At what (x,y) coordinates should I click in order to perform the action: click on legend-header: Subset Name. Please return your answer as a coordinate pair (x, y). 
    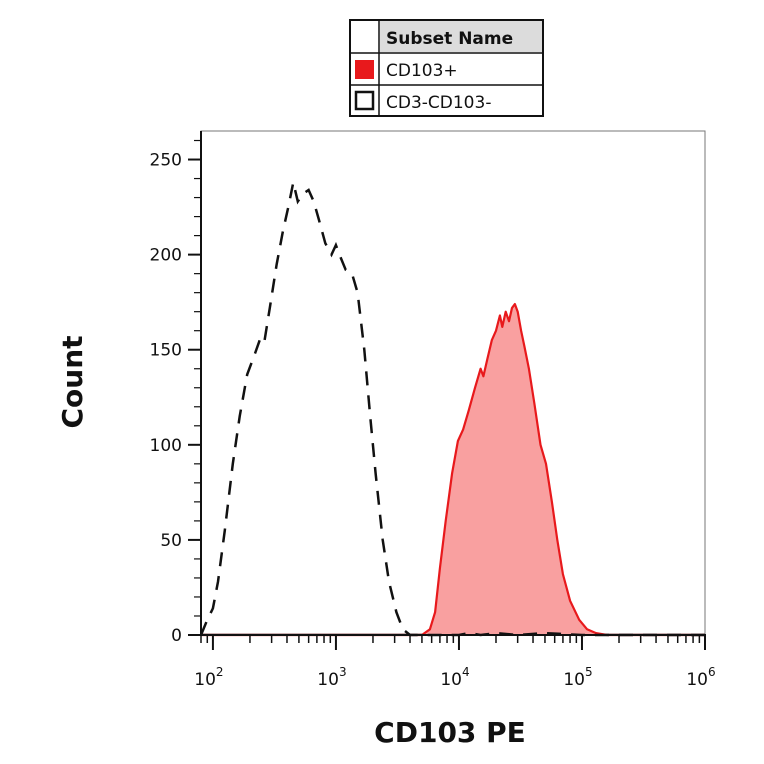
    Looking at the image, I should click on (449, 39).